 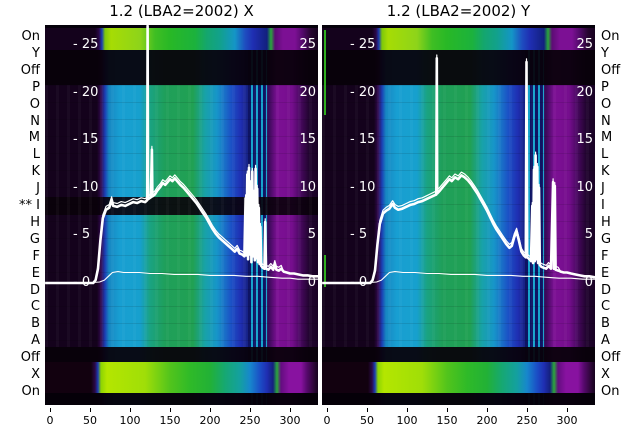 What do you see at coordinates (181, 11) in the screenshot?
I see `panel-title-x: 1.2 (LBA2=2002) X` at bounding box center [181, 11].